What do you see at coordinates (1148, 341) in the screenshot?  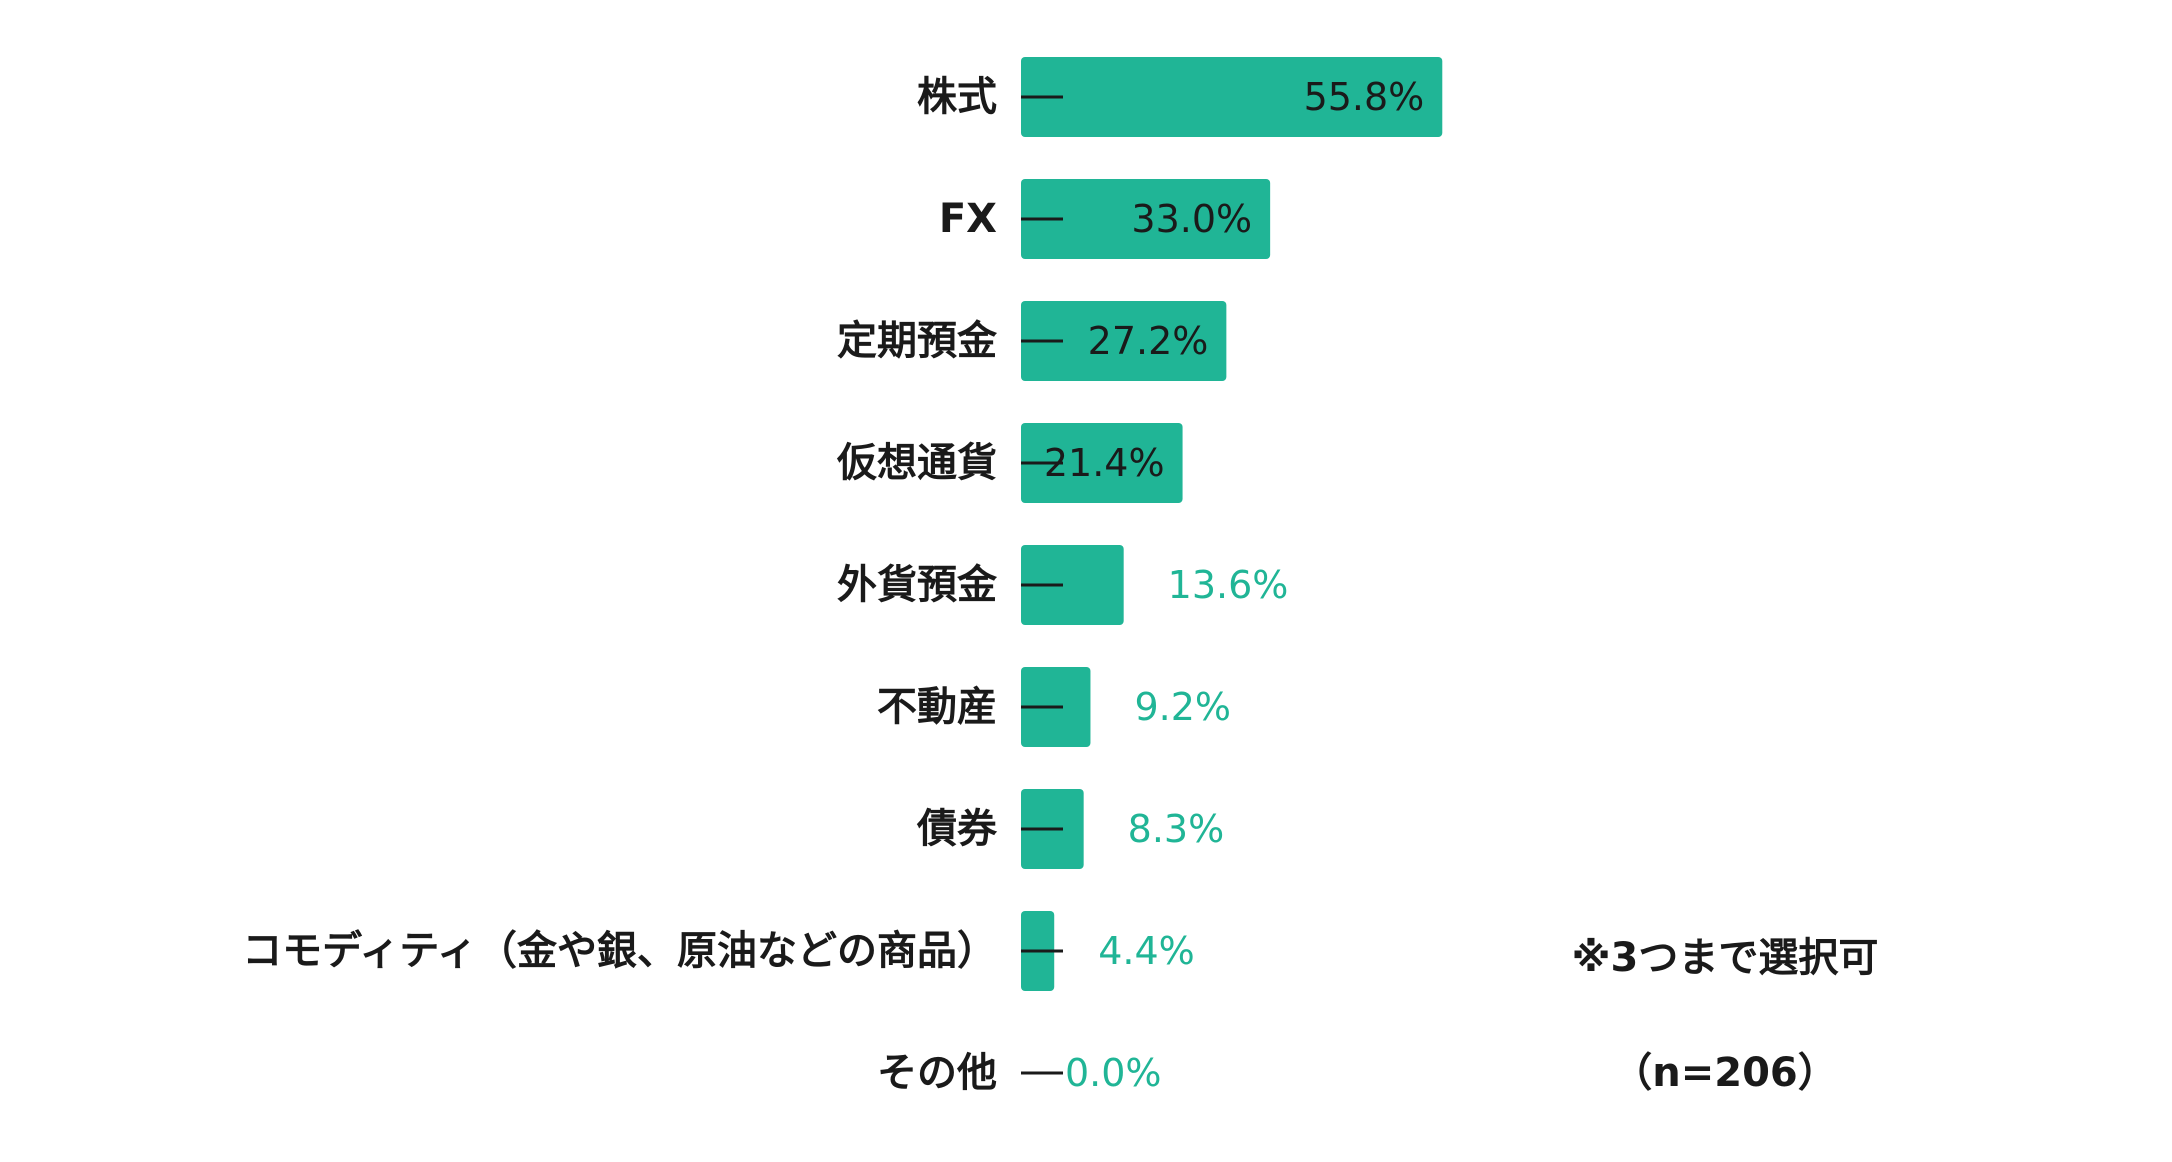 I see `value-label: 27.2%` at bounding box center [1148, 341].